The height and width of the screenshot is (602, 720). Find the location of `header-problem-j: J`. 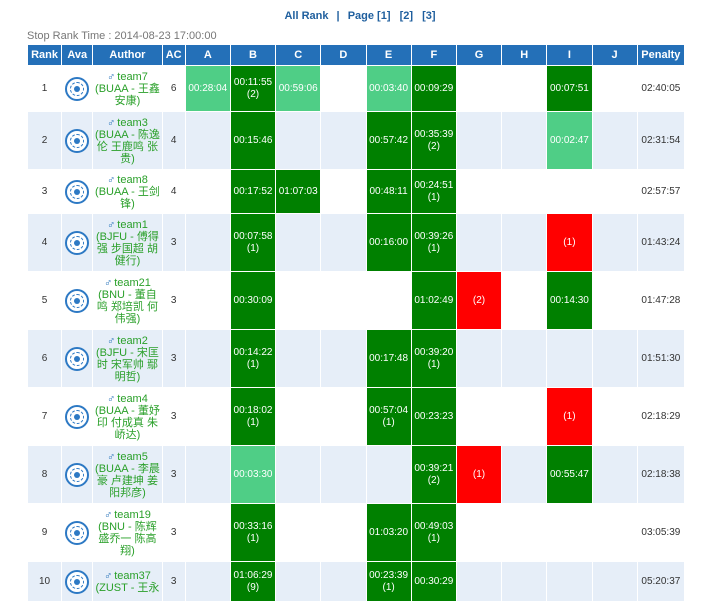

header-problem-j: J is located at coordinates (614, 55).